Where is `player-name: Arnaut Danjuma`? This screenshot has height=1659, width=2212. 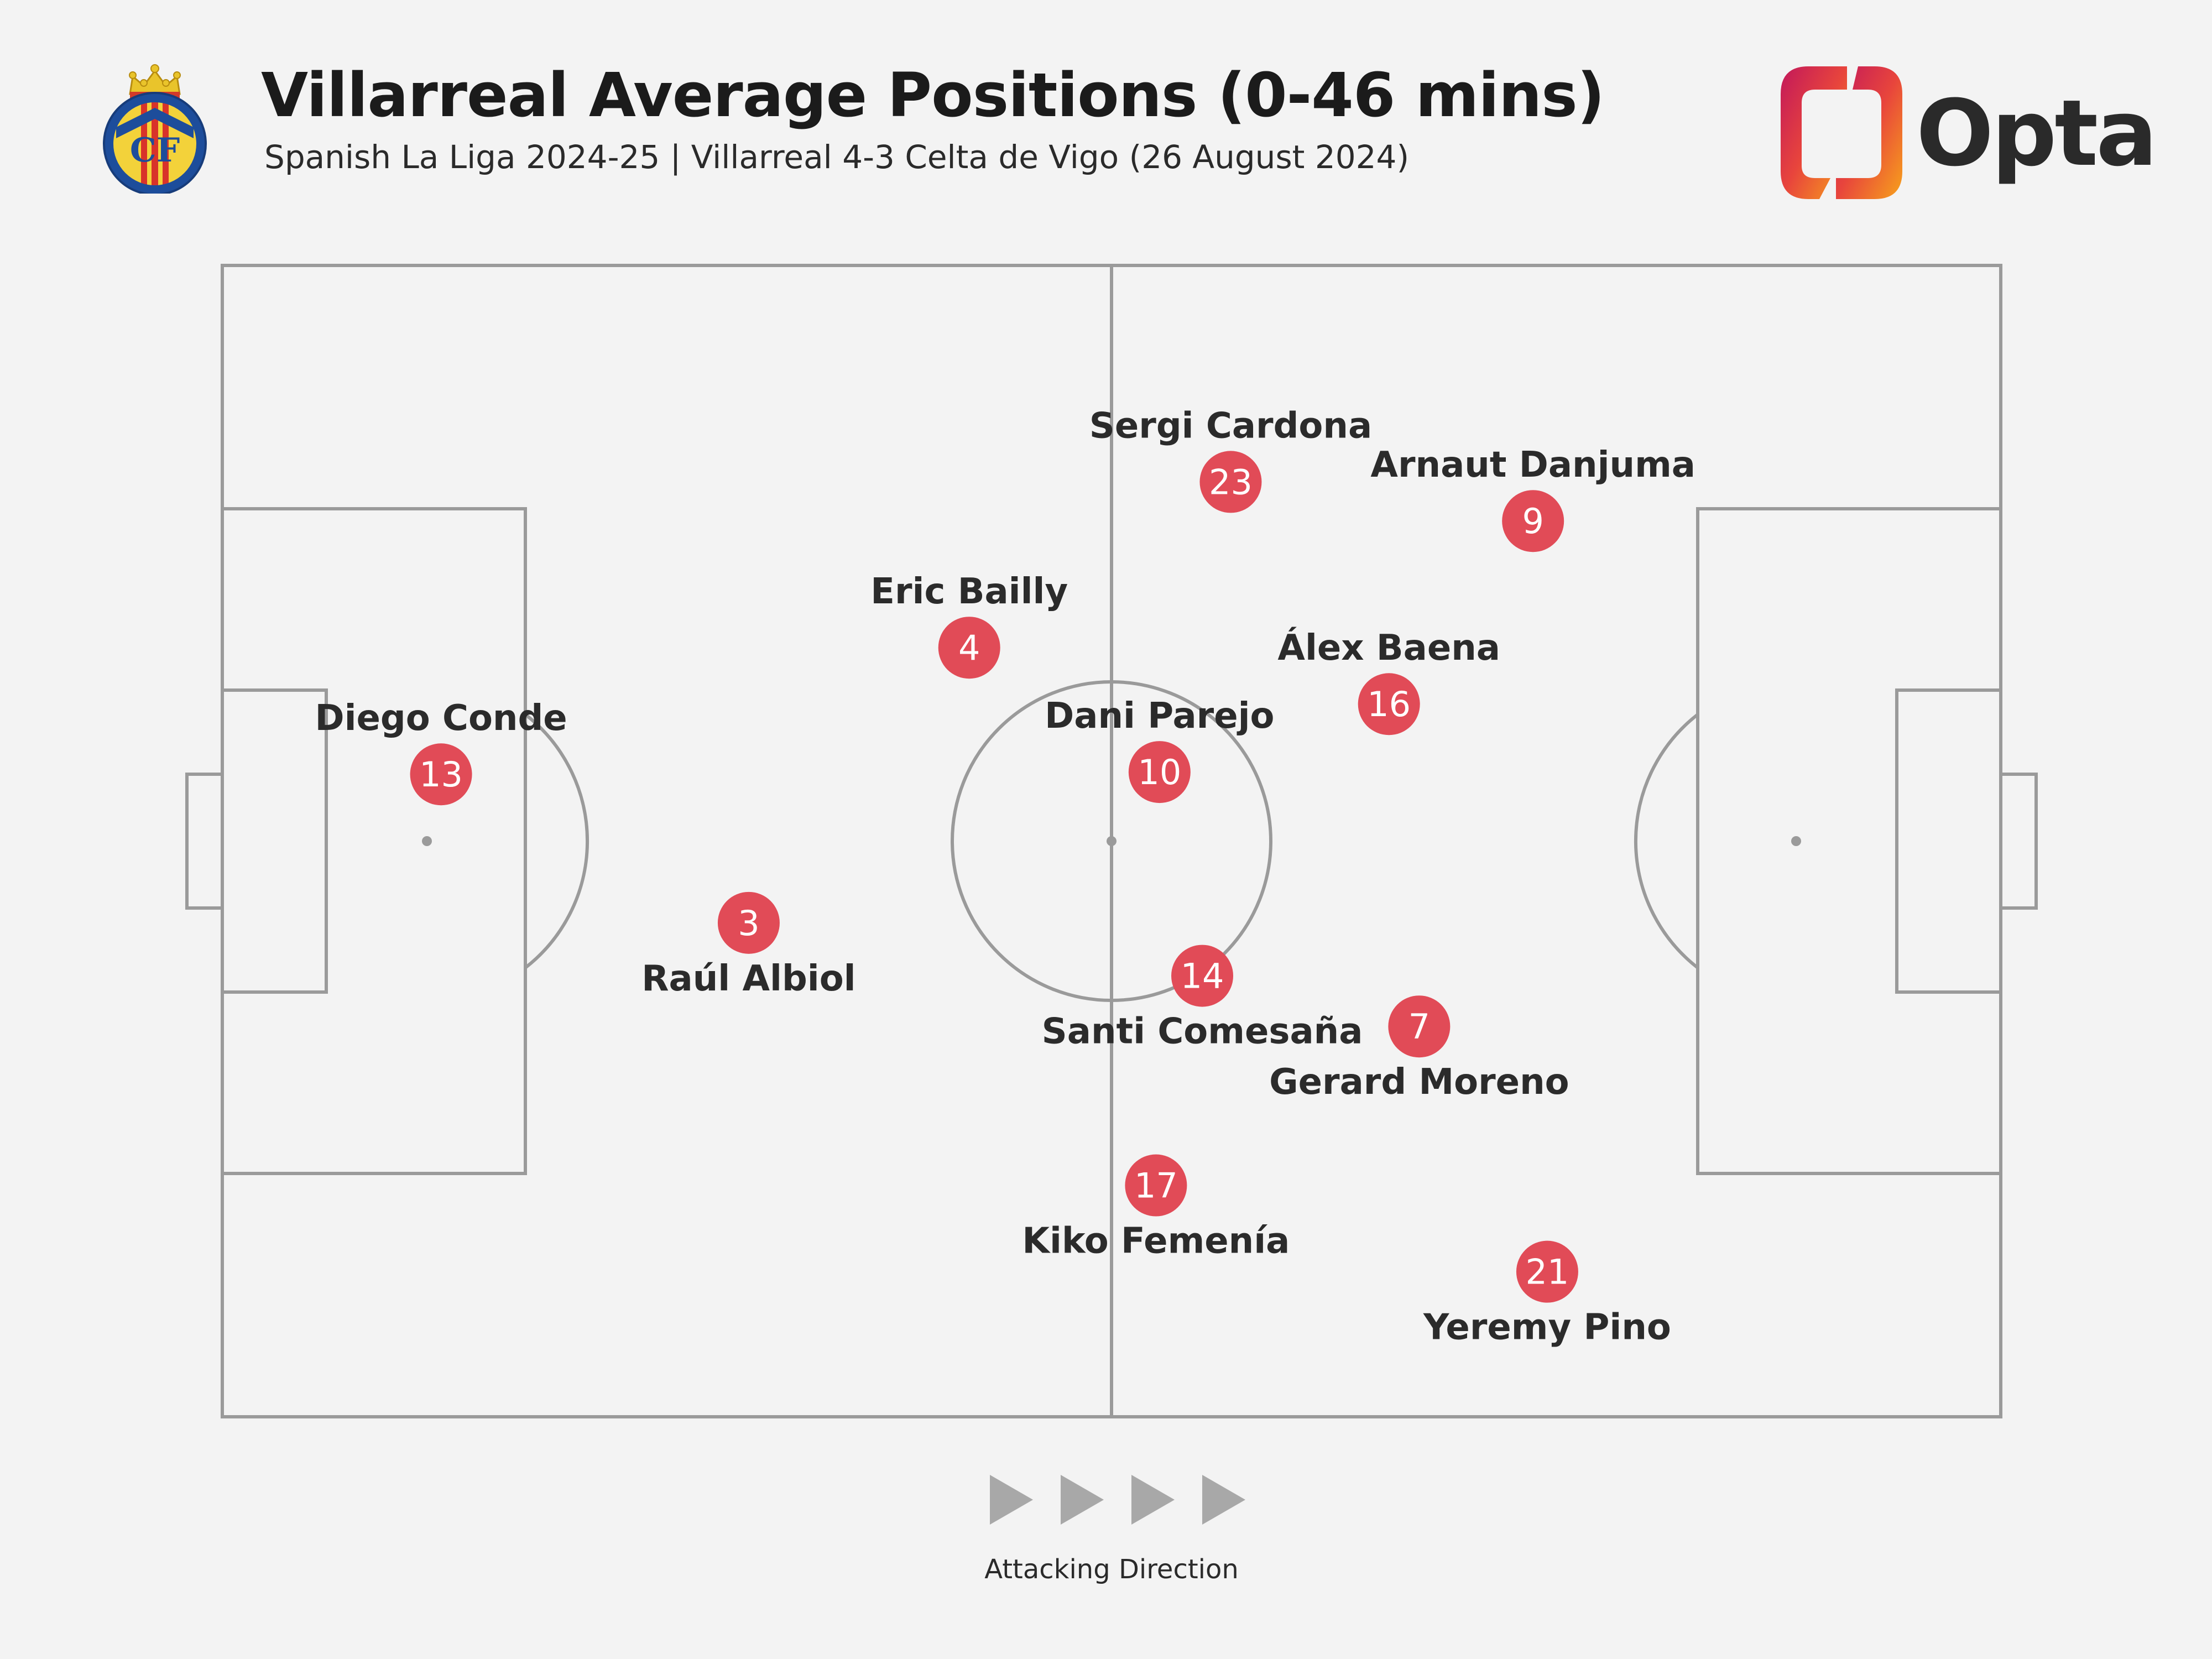
player-name: Arnaut Danjuma is located at coordinates (1533, 466).